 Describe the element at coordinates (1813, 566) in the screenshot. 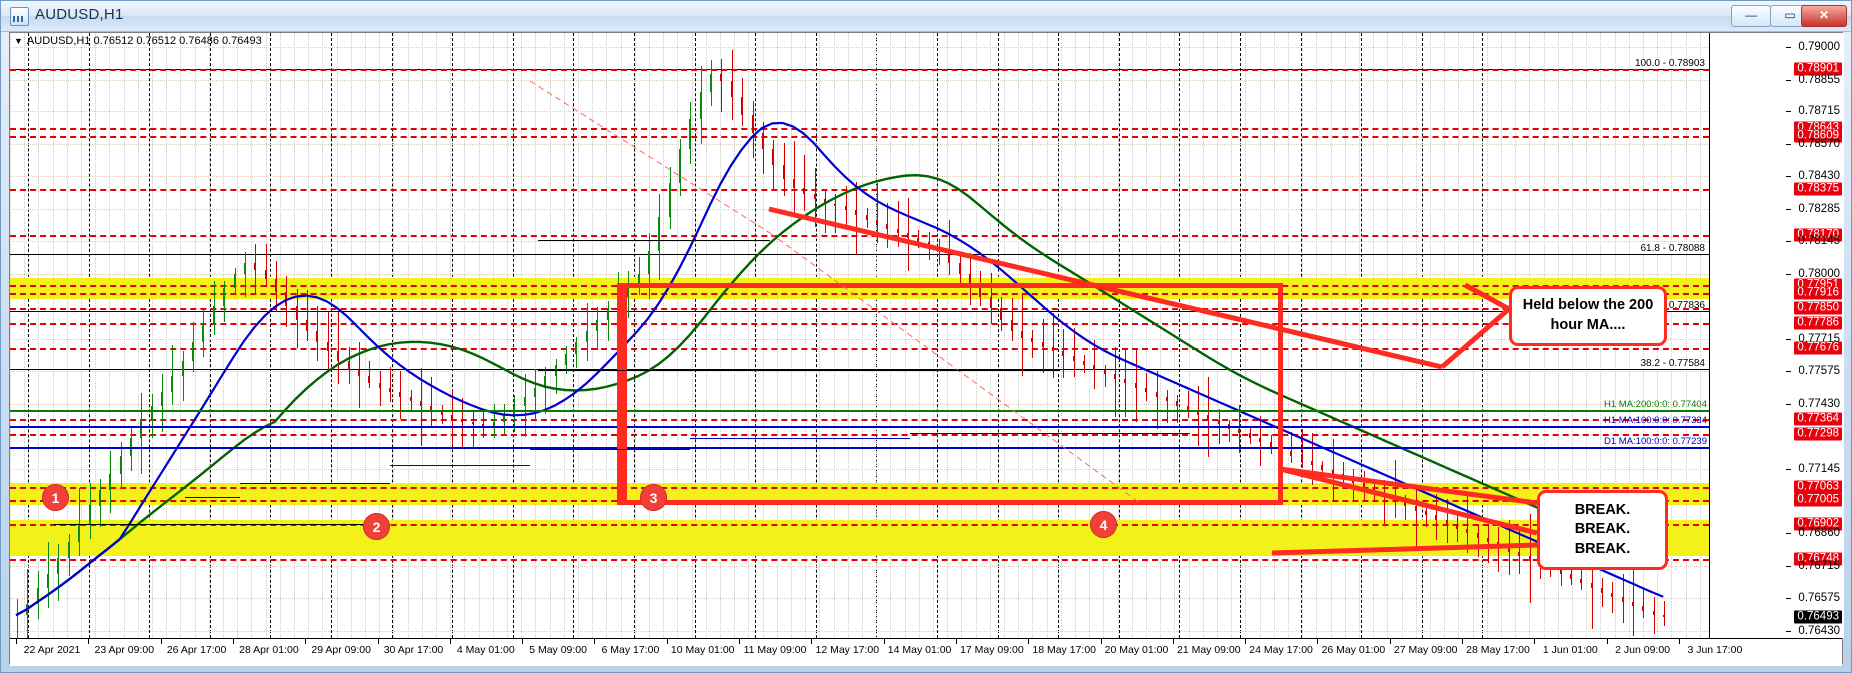

I see `price-tick-label: 0.76715` at that location.